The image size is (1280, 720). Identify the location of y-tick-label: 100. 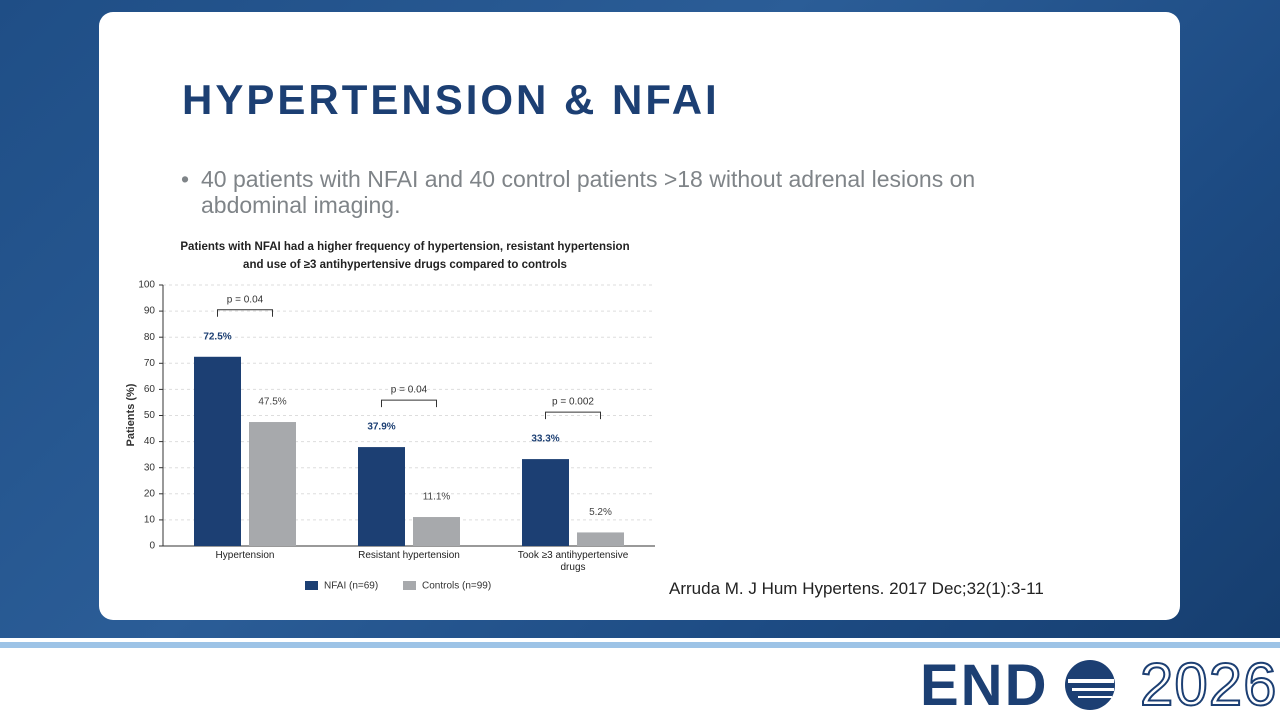
(146, 285).